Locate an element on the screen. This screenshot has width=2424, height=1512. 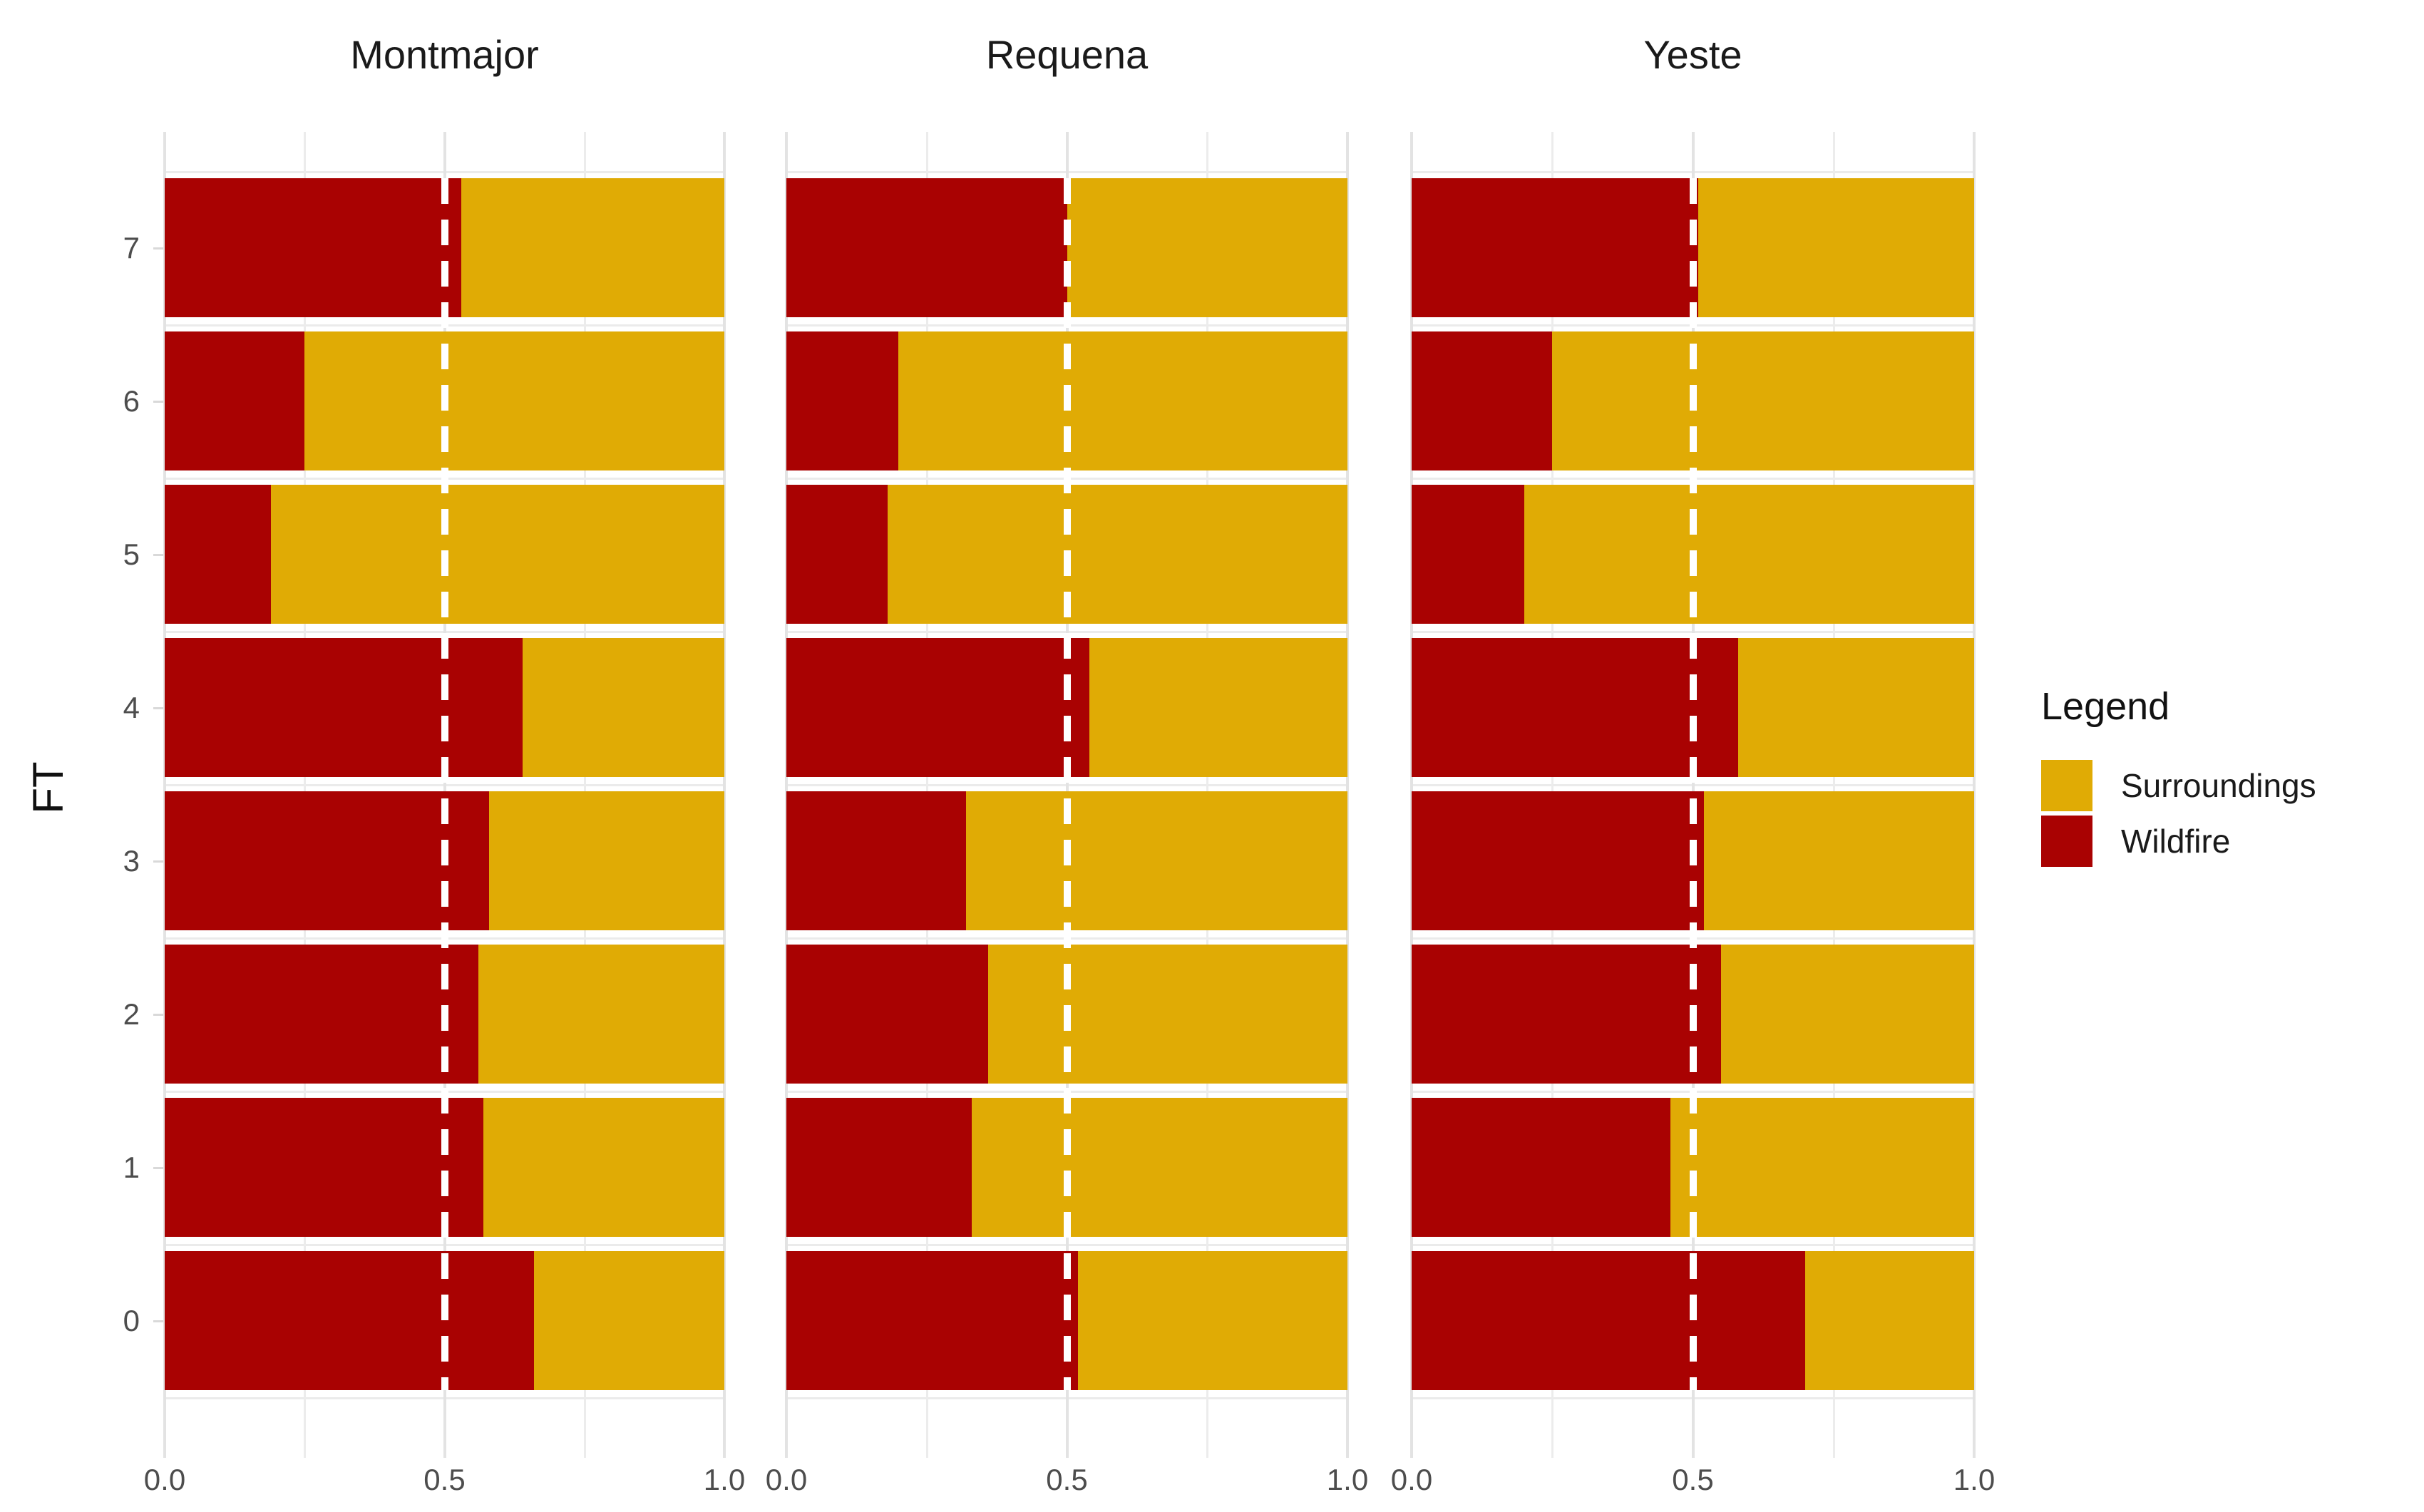
y-tick-label-ft-0: 0 is located at coordinates (131, 1320).